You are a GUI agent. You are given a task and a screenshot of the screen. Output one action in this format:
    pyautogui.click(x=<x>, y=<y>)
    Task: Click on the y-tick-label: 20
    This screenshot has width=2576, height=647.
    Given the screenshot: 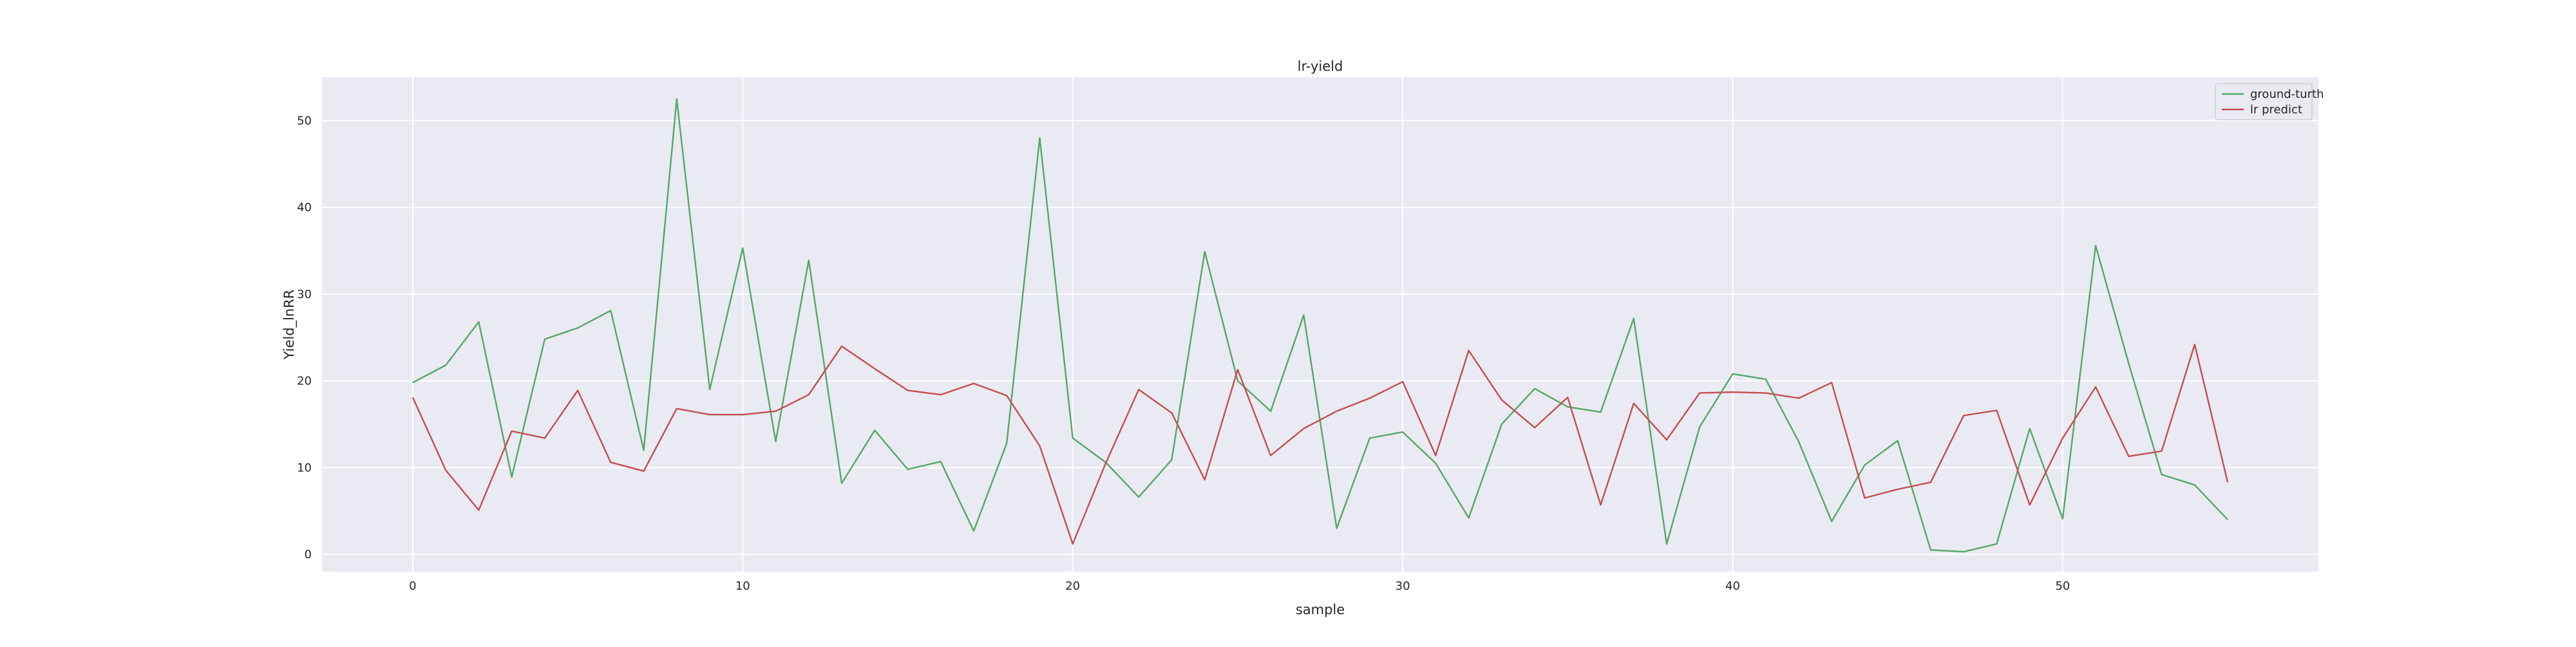 What is the action you would take?
    pyautogui.click(x=304, y=382)
    